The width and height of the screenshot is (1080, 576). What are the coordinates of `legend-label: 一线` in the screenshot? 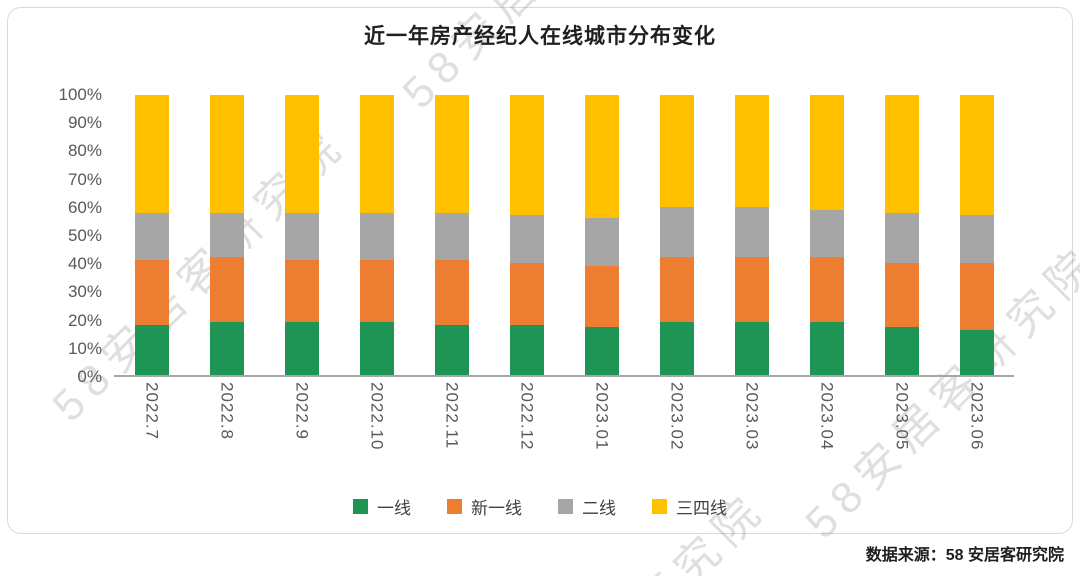 It's located at (394, 508).